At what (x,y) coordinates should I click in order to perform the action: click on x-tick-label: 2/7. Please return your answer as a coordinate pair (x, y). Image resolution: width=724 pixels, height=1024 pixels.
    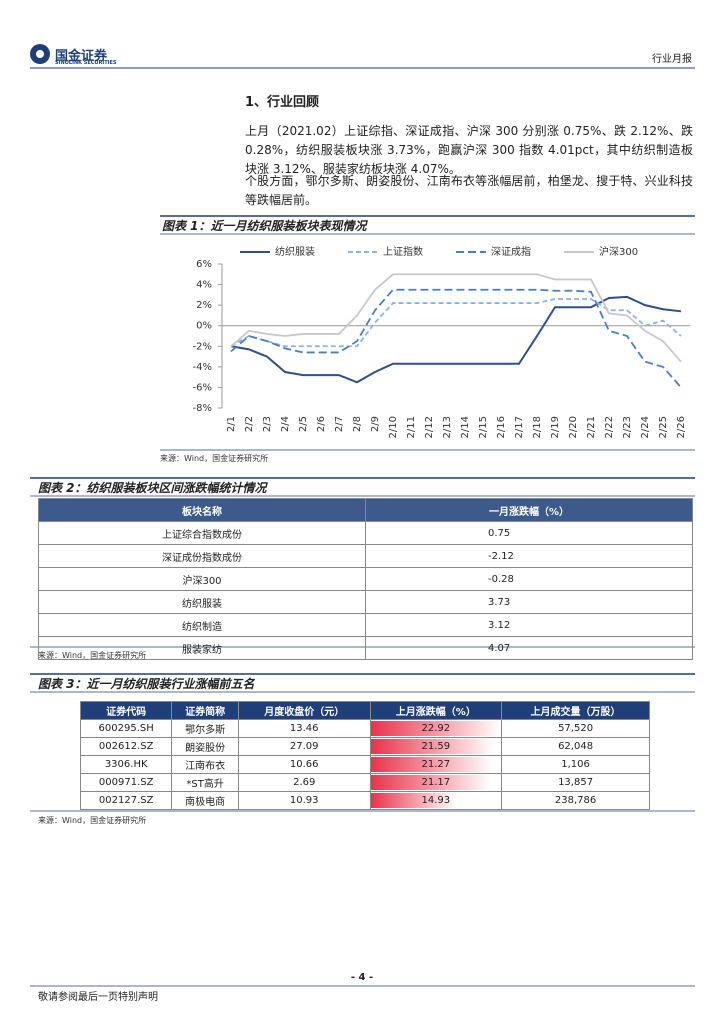
    Looking at the image, I should click on (339, 424).